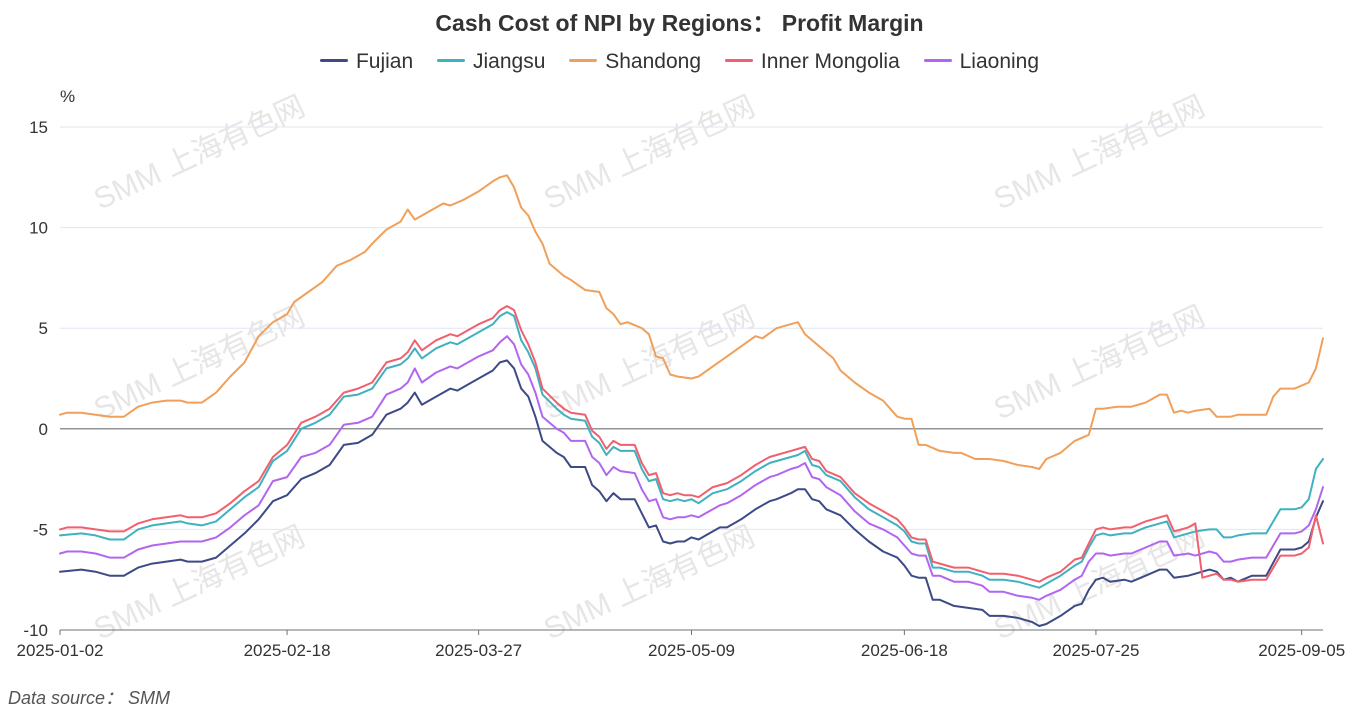 The image size is (1359, 714). What do you see at coordinates (35, 379) in the screenshot?
I see `y-axis: 15 10 5 0 -5 -10` at bounding box center [35, 379].